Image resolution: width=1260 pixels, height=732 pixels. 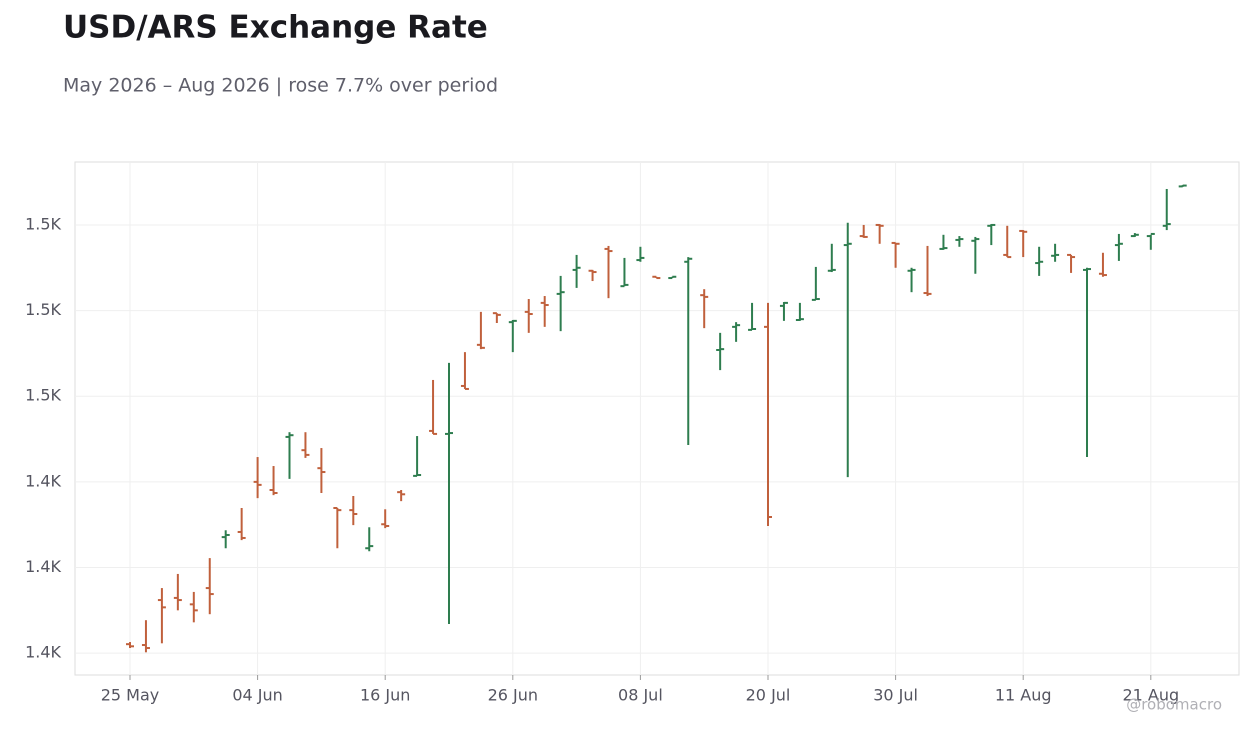 I want to click on x-tick-label: 04 Jun, so click(x=257, y=695).